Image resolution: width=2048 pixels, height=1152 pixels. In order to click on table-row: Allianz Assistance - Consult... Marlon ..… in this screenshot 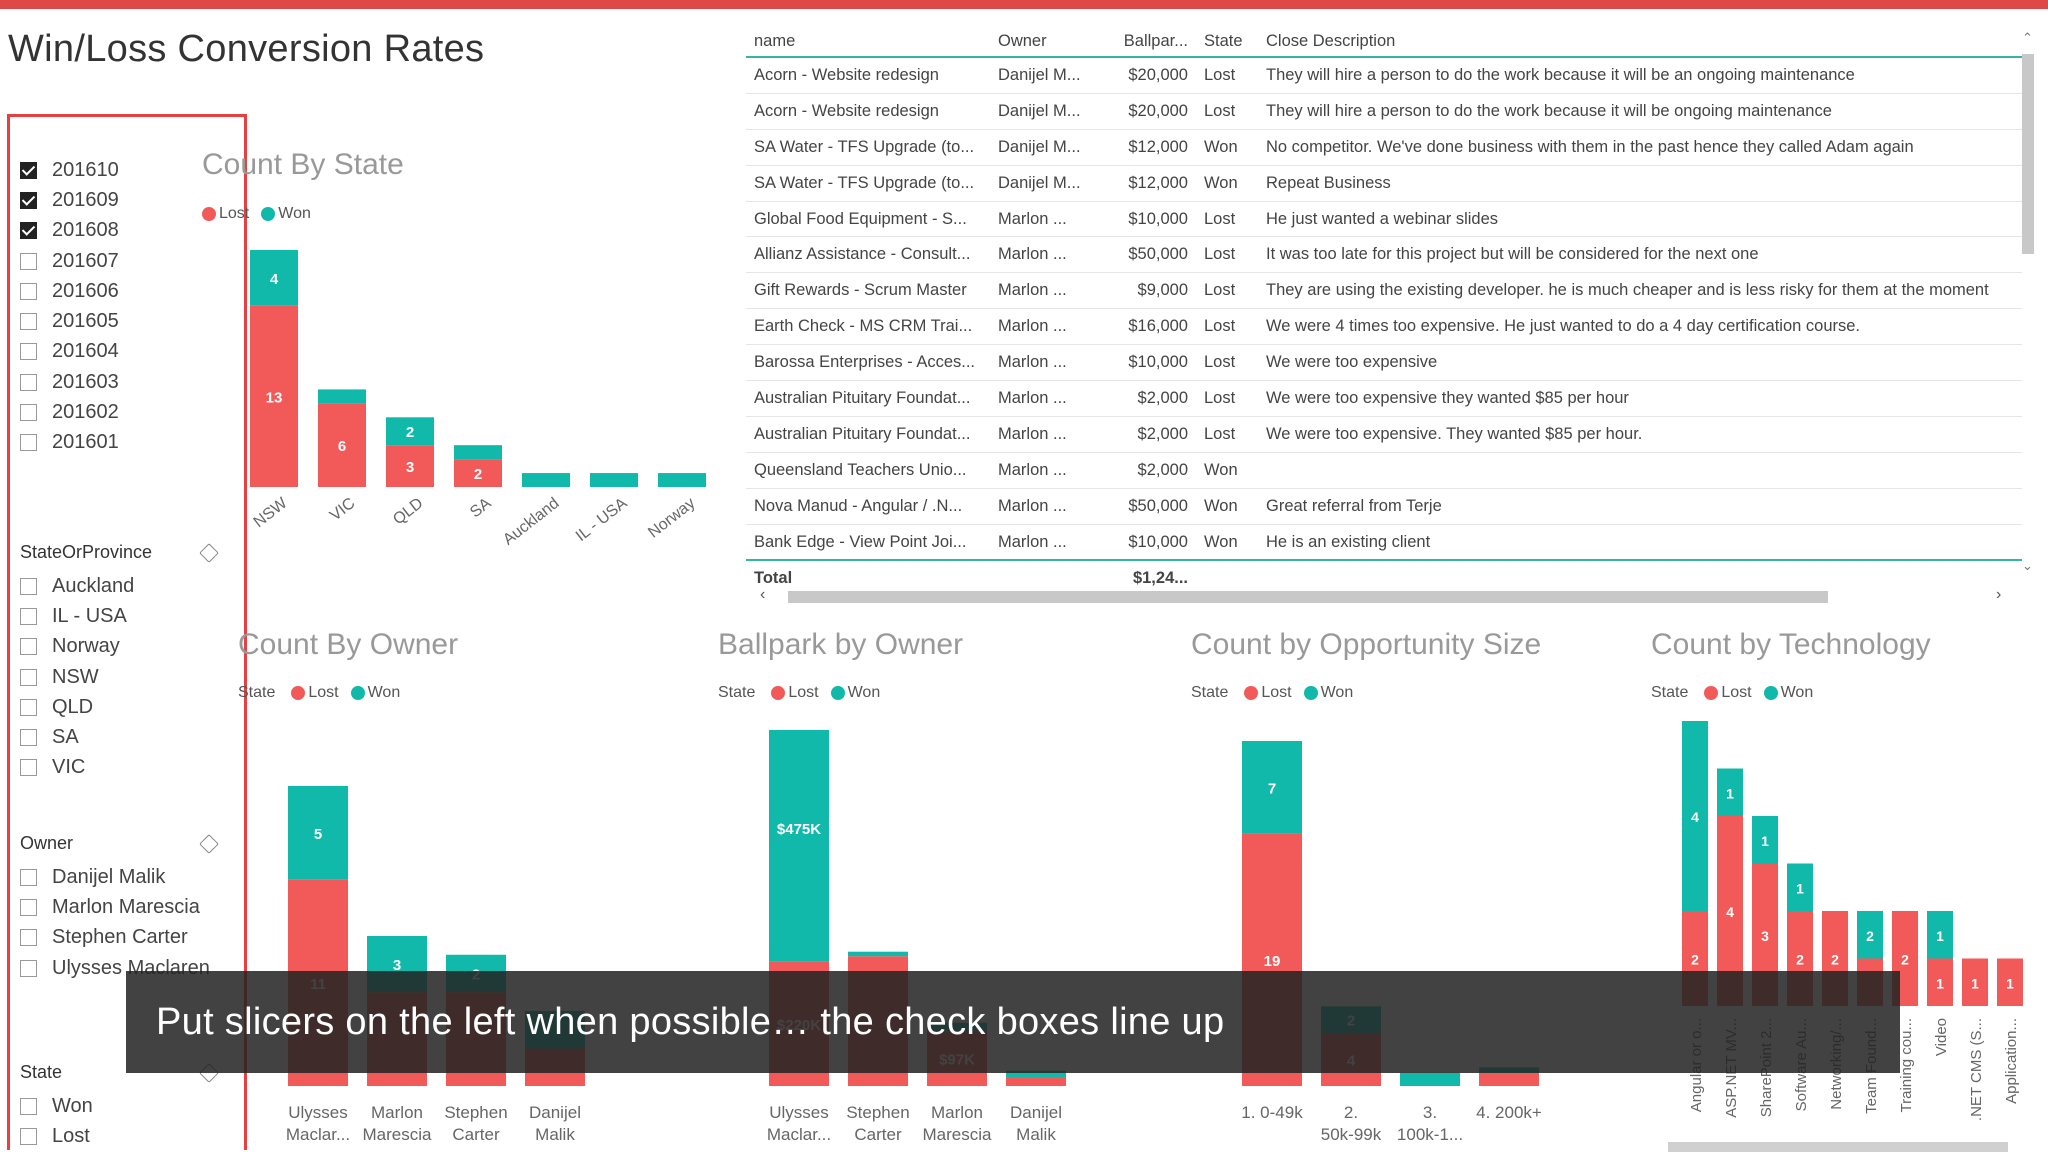, I will do `click(1384, 255)`.